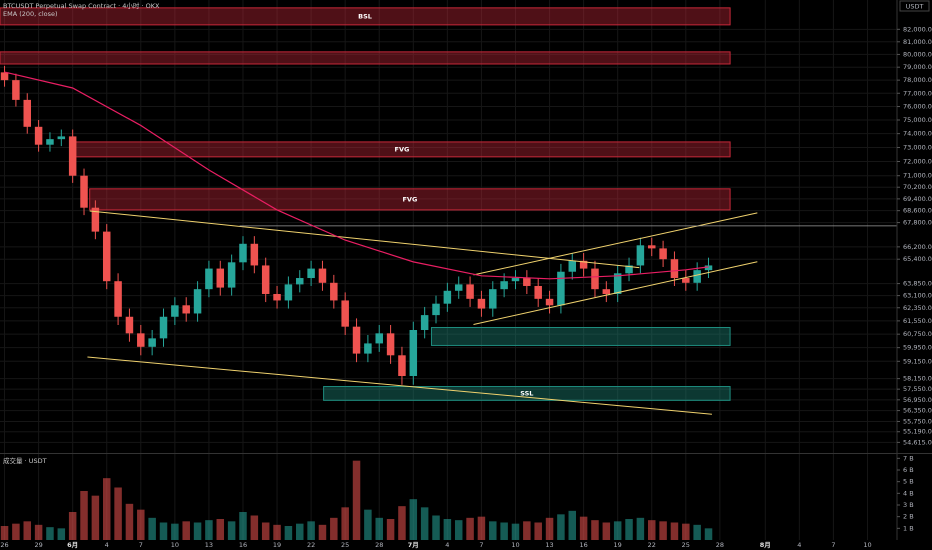 The height and width of the screenshot is (550, 932). What do you see at coordinates (277, 545) in the screenshot?
I see `x-tick-label: 19` at bounding box center [277, 545].